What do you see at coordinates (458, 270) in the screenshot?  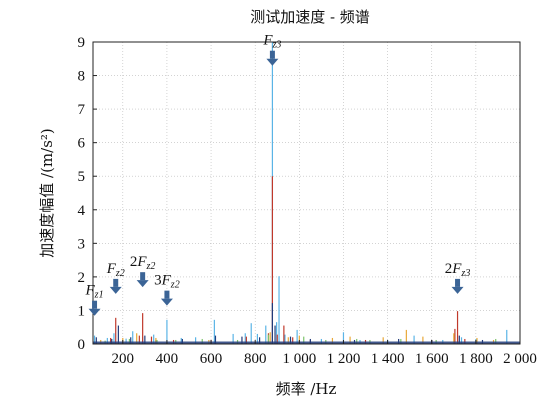 I see `annotation-label: 2Fz3` at bounding box center [458, 270].